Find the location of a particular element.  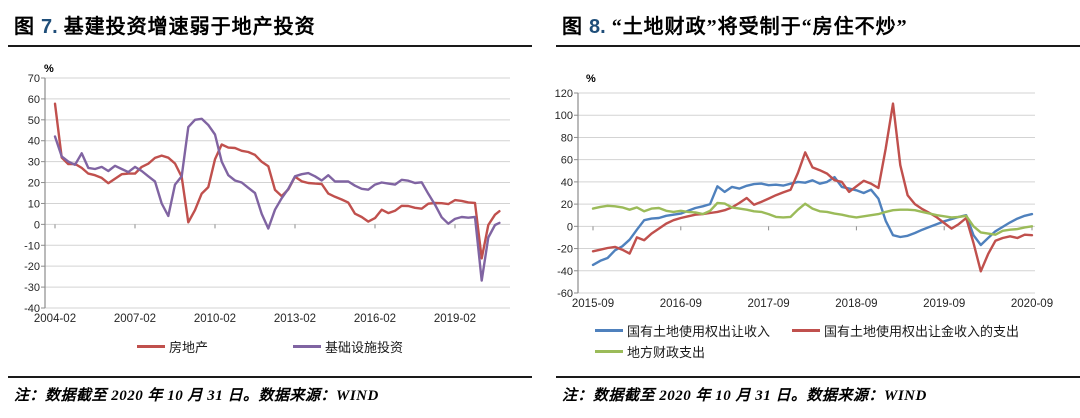

y-axis-labels: -60 -40 -20 0 20 40 60 80 100 120 is located at coordinates (564, 194).